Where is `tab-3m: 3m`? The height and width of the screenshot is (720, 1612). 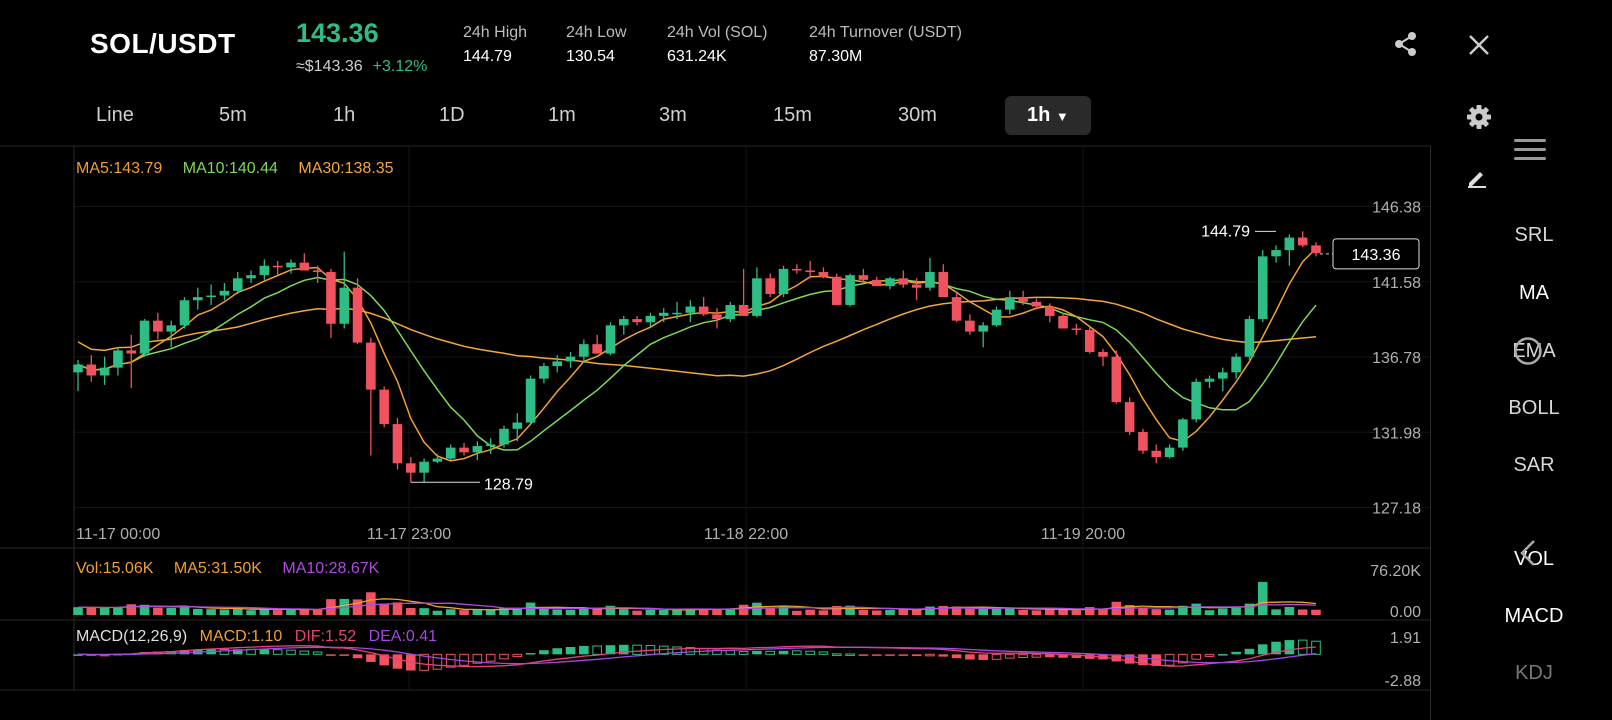 tab-3m: 3m is located at coordinates (673, 115).